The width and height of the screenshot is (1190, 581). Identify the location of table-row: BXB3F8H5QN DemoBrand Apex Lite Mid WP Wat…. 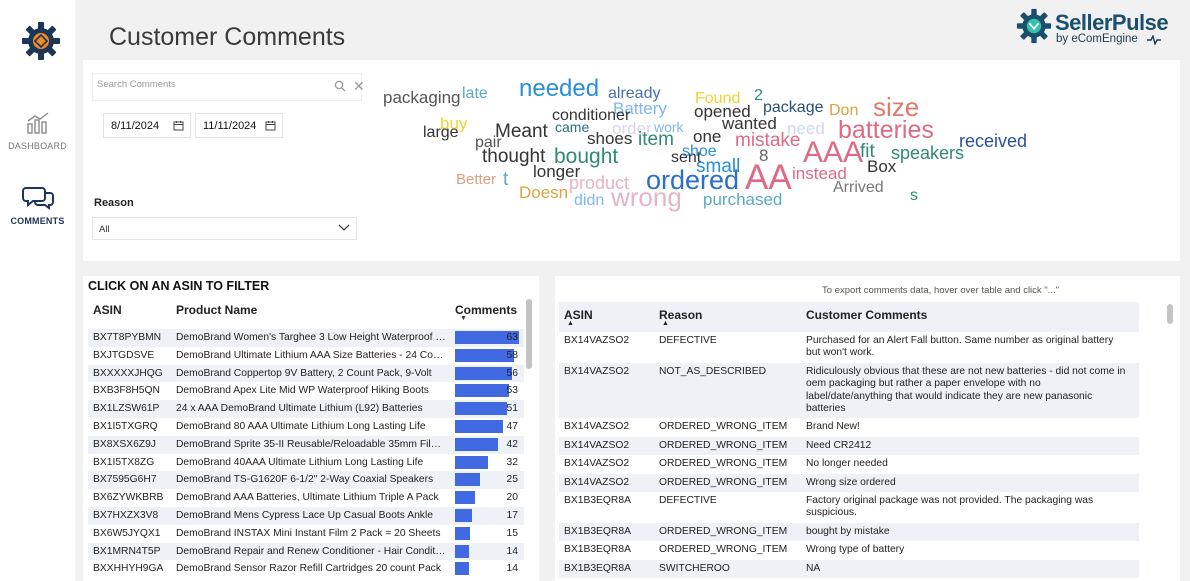
(306, 391).